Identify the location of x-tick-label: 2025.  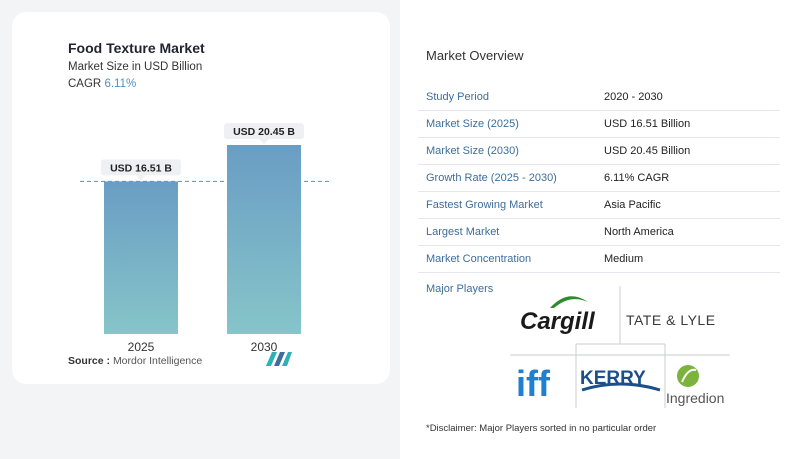
(141, 347).